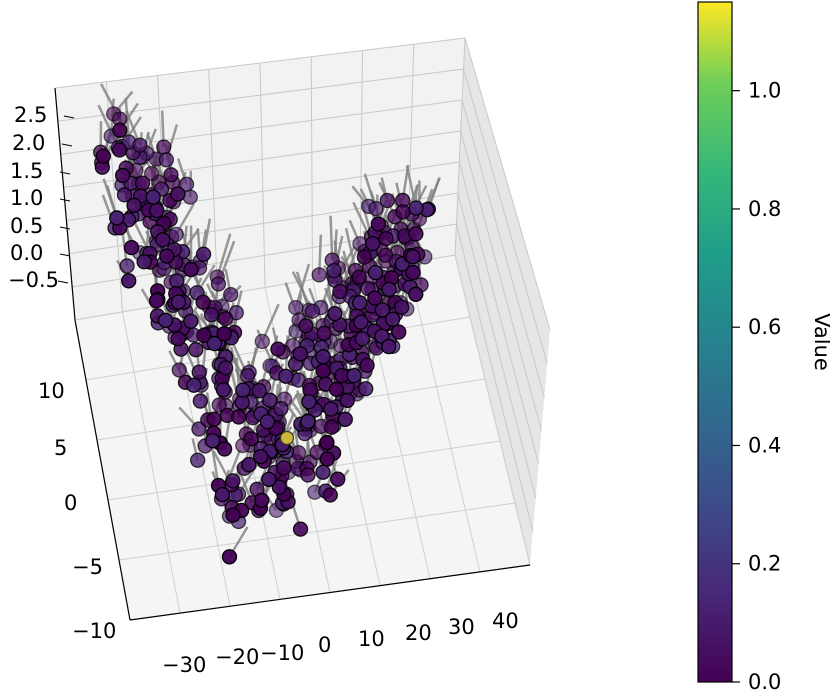 The height and width of the screenshot is (693, 830). What do you see at coordinates (764, 564) in the screenshot?
I see `colorbar-tick-label: 0.2` at bounding box center [764, 564].